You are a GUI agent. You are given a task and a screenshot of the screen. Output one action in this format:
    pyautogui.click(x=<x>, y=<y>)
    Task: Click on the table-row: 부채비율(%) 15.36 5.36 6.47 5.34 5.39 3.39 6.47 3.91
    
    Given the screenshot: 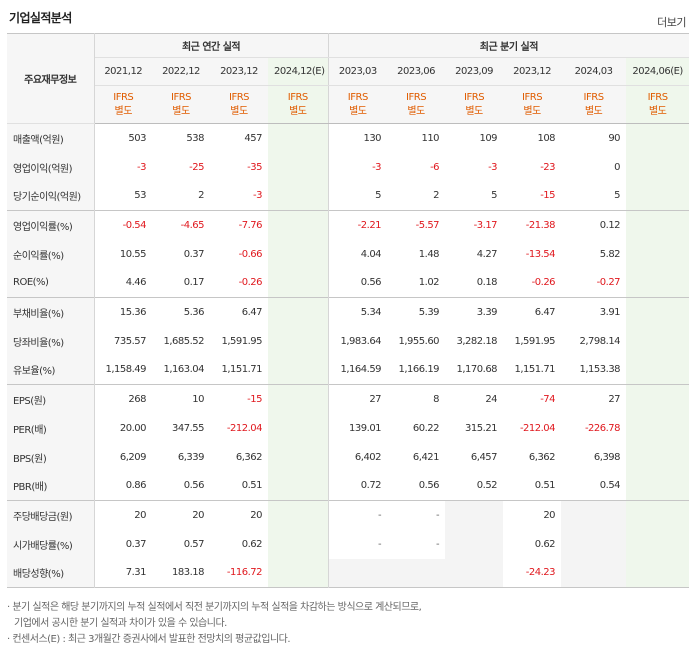 What is the action you would take?
    pyautogui.click(x=348, y=312)
    